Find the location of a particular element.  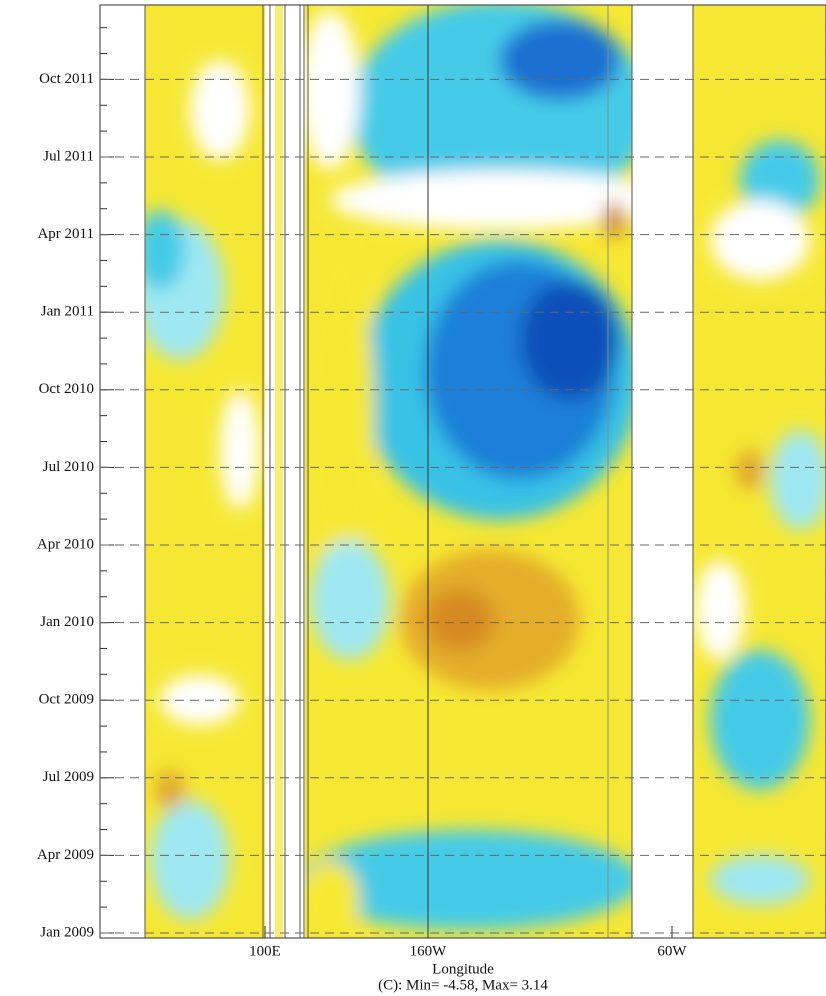

x-axis-label: Longitude is located at coordinates (463, 969).